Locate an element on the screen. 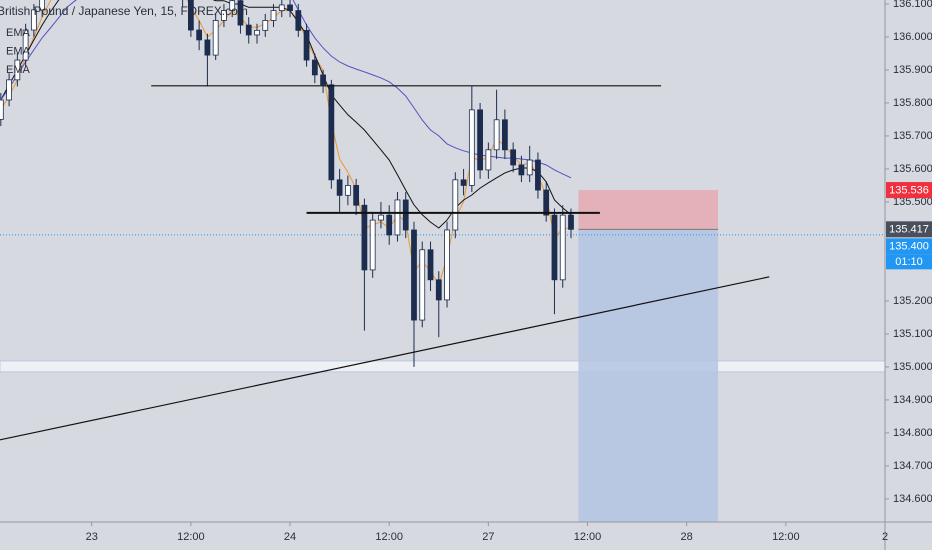 This screenshot has height=550, width=932. countdown: 01:10 is located at coordinates (909, 262).